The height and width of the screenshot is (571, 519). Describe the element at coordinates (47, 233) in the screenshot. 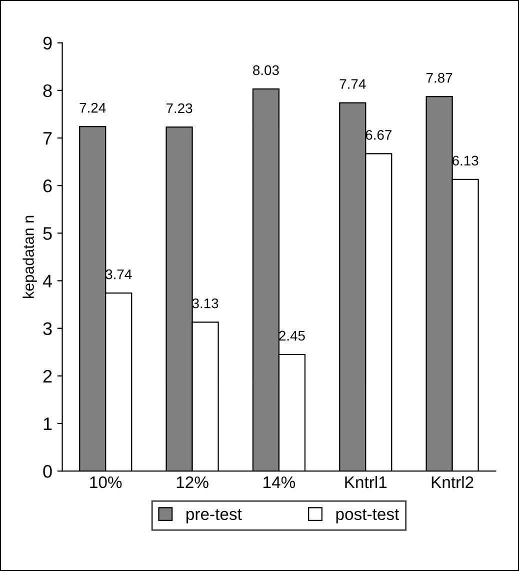

I see `y-tick-label: 5` at that location.